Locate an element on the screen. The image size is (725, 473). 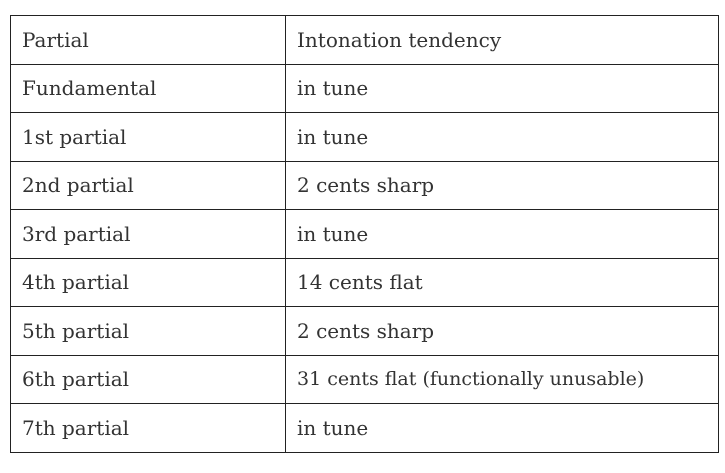
table-row: 4th partial 14 cents flat is located at coordinates (364, 282).